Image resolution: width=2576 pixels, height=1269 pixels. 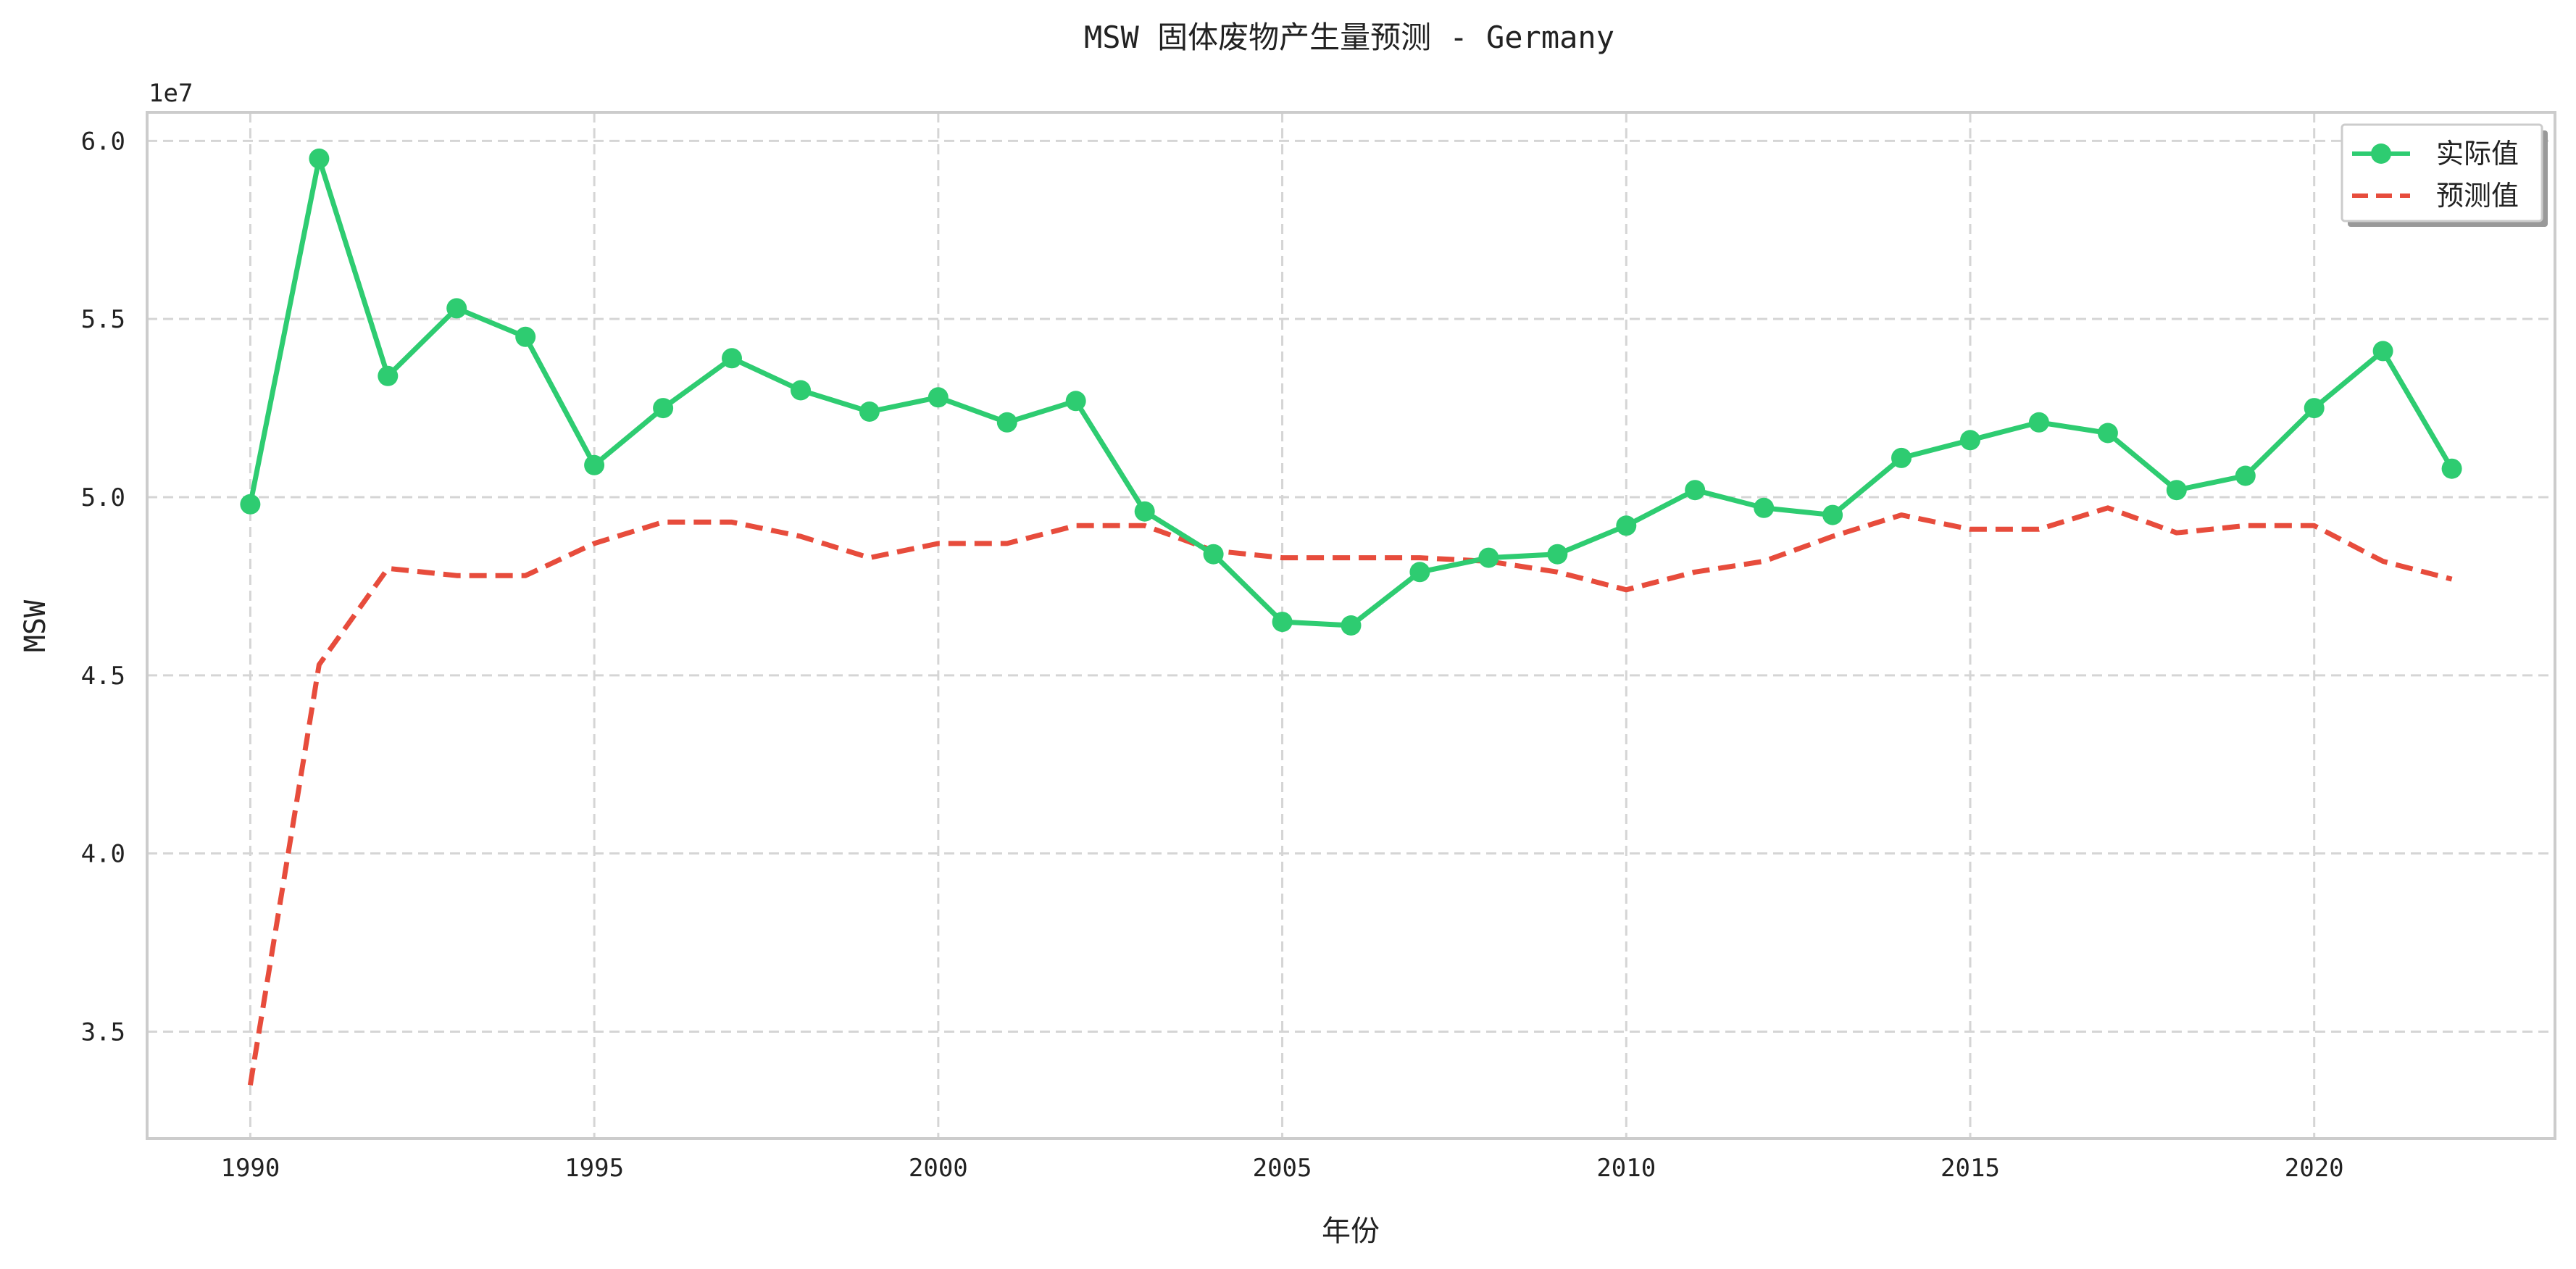 I want to click on x-tick-label: 1990, so click(x=250, y=1168).